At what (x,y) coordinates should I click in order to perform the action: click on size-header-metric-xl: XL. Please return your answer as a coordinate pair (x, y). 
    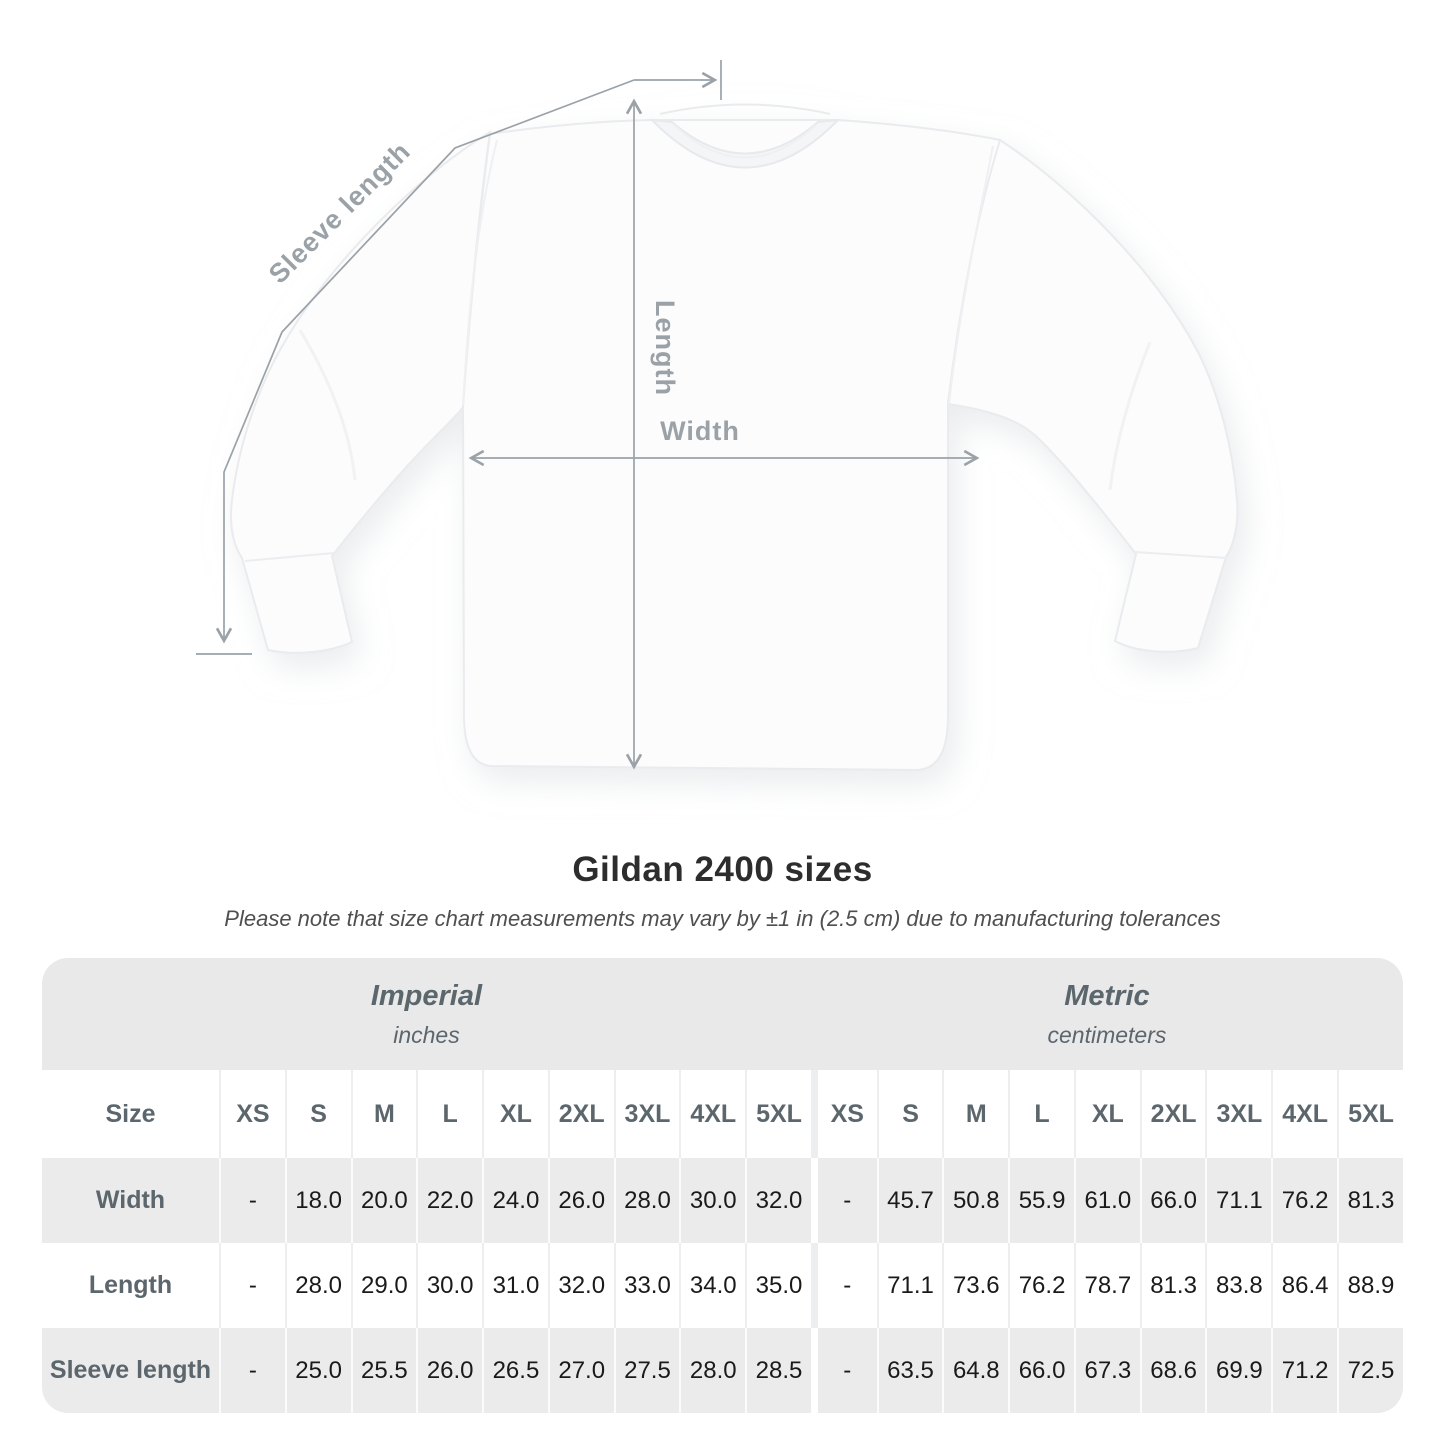
    Looking at the image, I should click on (1106, 1114).